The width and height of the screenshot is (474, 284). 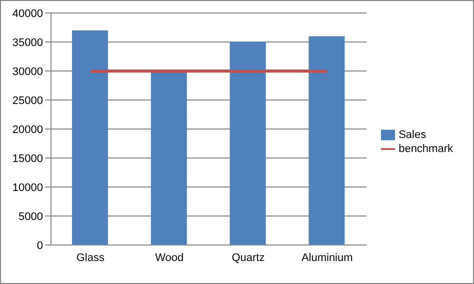 I want to click on x-tick-label: Glass, so click(x=90, y=258).